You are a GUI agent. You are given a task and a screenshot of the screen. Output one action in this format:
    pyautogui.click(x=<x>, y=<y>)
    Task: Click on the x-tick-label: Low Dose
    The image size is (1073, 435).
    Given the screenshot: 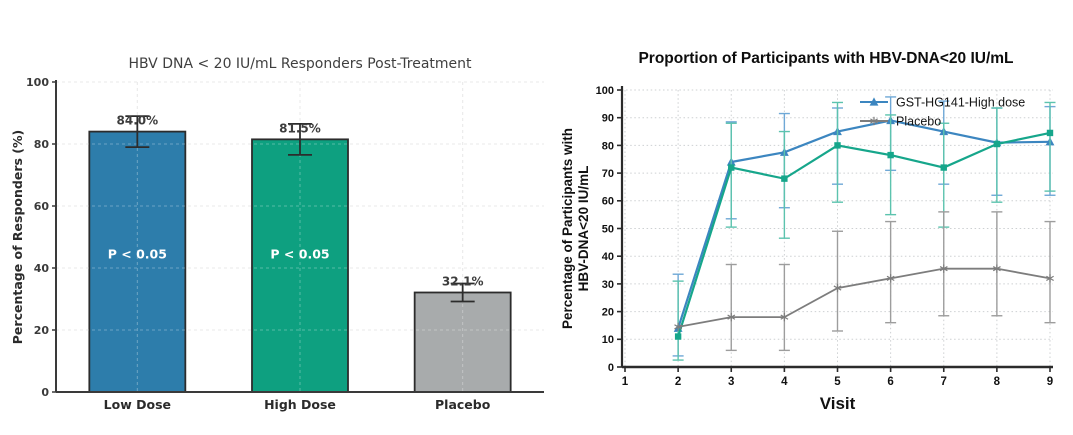 What is the action you would take?
    pyautogui.click(x=137, y=404)
    